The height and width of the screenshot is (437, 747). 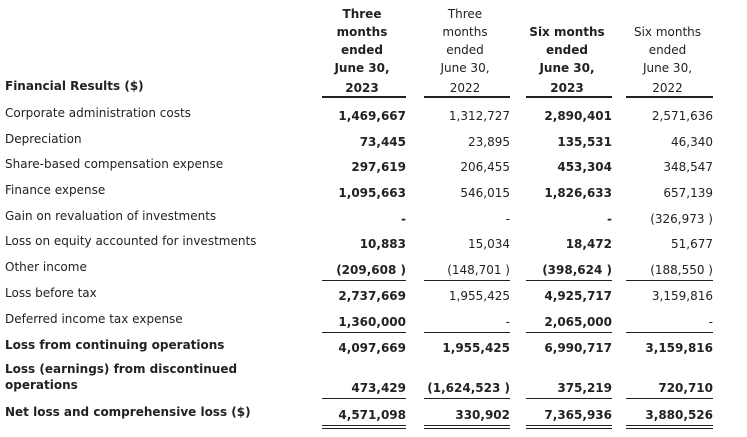 What do you see at coordinates (578, 296) in the screenshot?
I see `cell: 4,925,717` at bounding box center [578, 296].